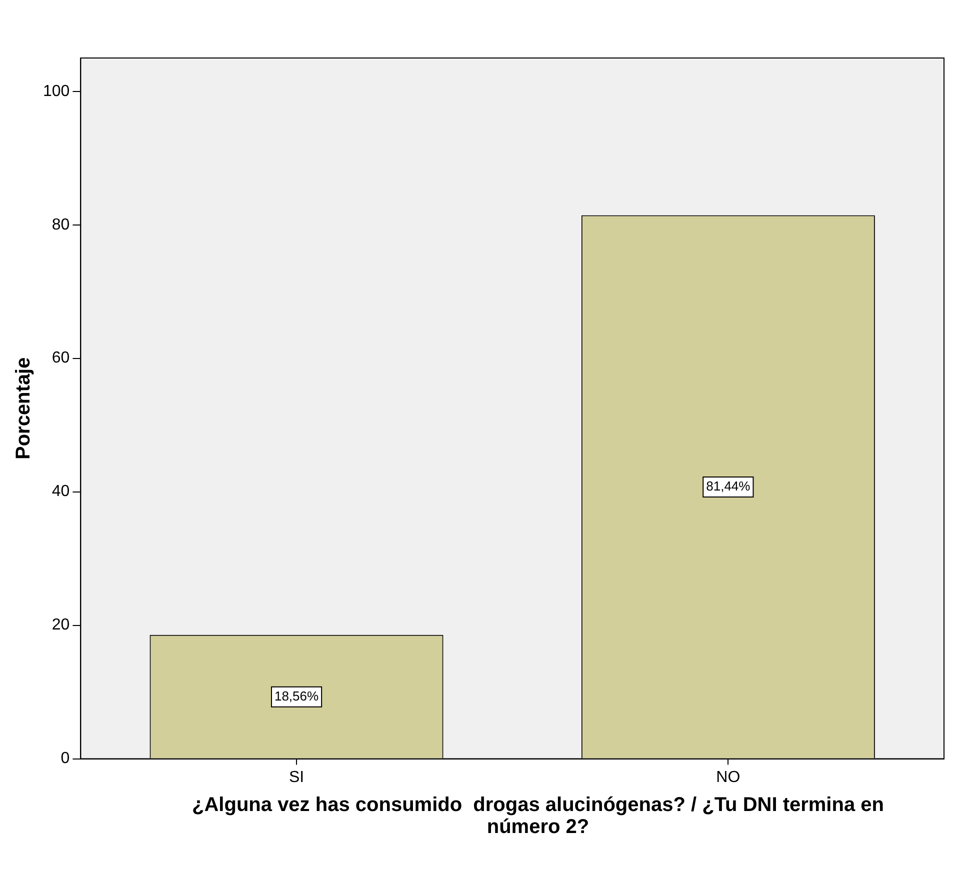 The width and height of the screenshot is (958, 869). Describe the element at coordinates (61, 225) in the screenshot. I see `y-tick-label: 80` at that location.